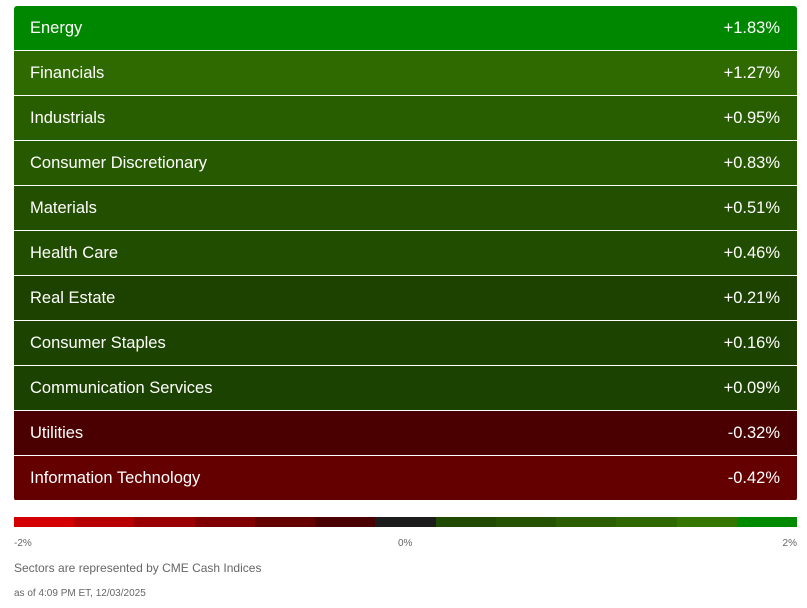  Describe the element at coordinates (753, 432) in the screenshot. I see `sector-change: -0.32%` at that location.